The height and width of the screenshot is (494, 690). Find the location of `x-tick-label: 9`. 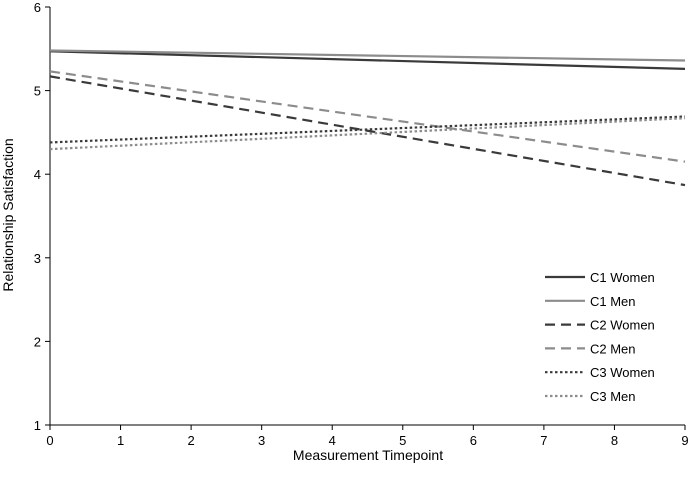

x-tick-label: 9 is located at coordinates (684, 440).